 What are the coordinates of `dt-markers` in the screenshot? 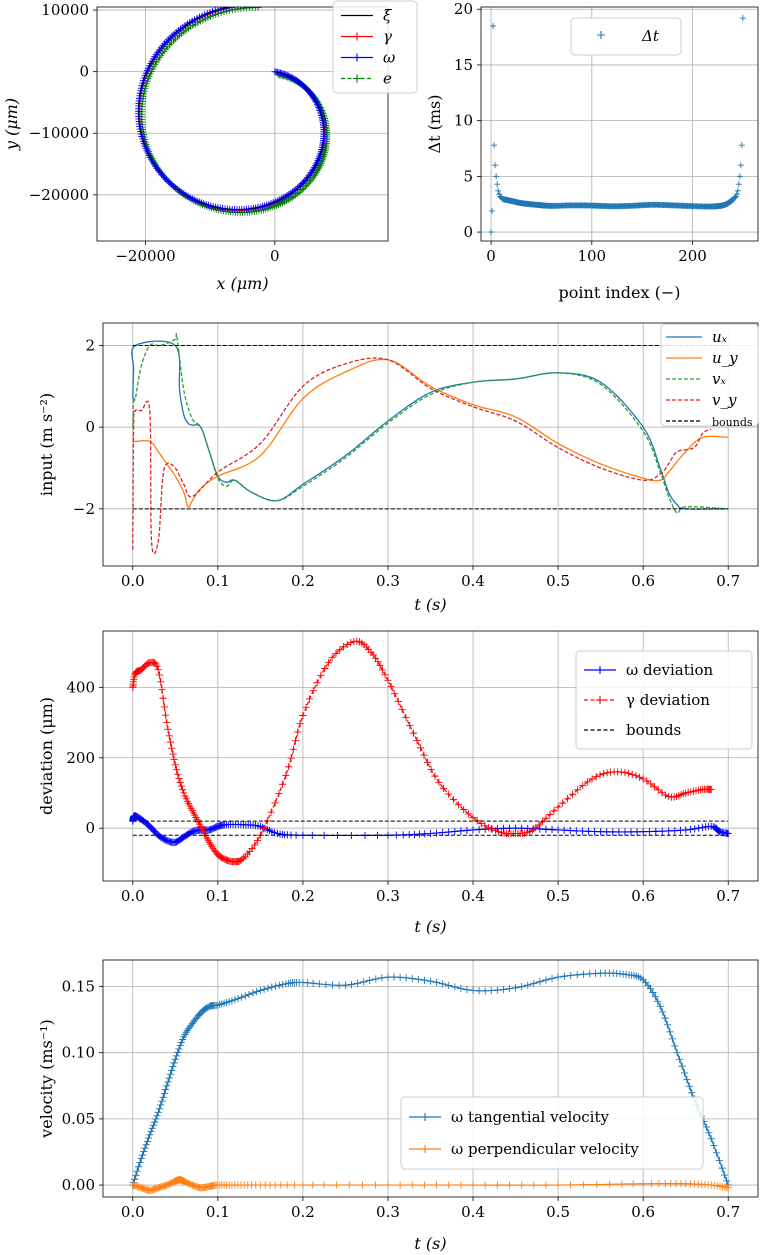 It's located at (617, 125).